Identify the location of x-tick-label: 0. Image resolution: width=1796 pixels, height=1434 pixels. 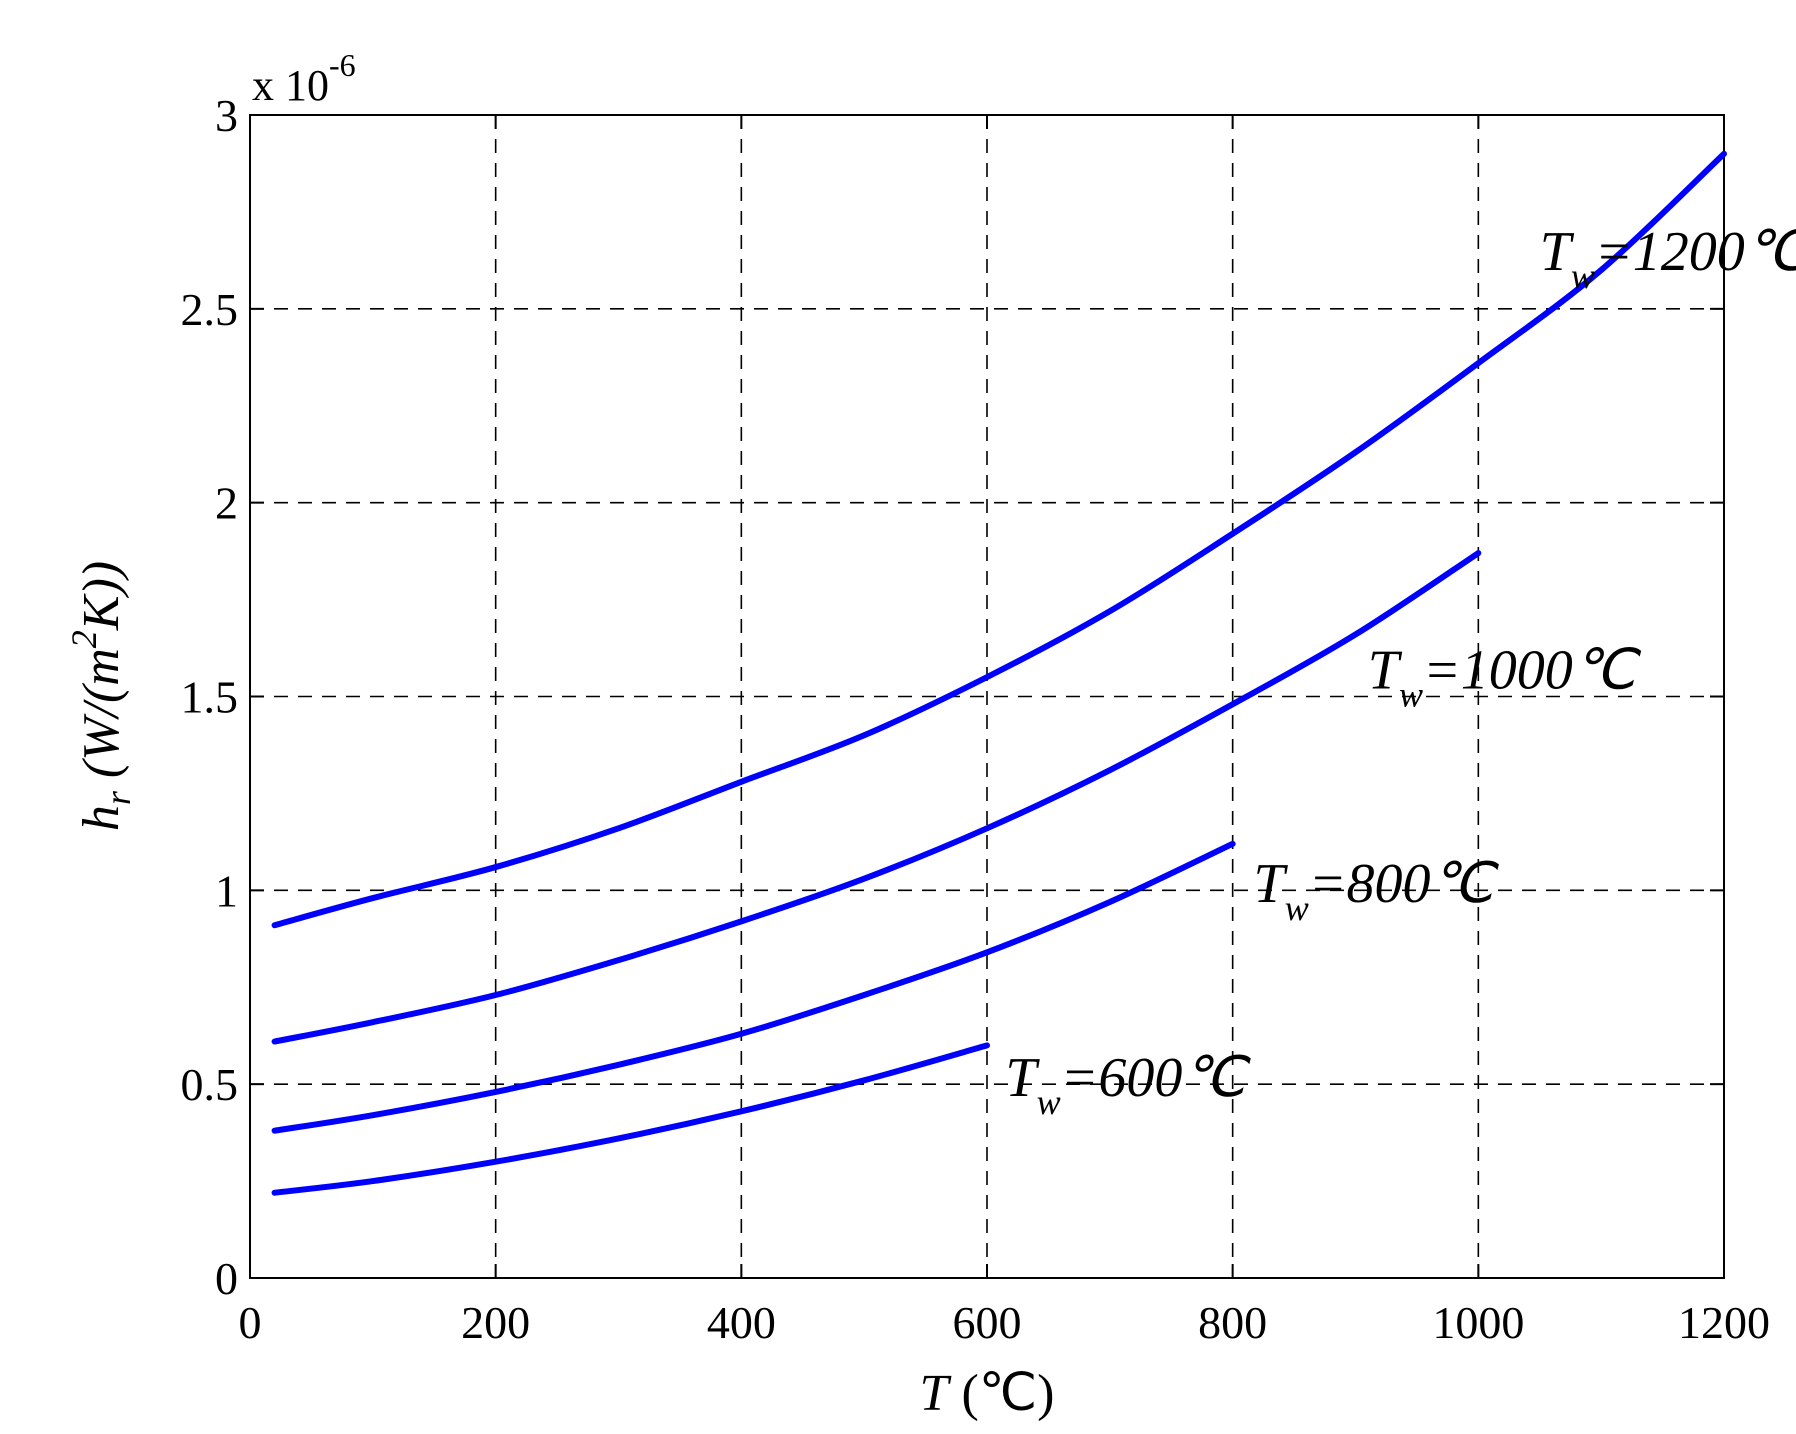
(250, 1322).